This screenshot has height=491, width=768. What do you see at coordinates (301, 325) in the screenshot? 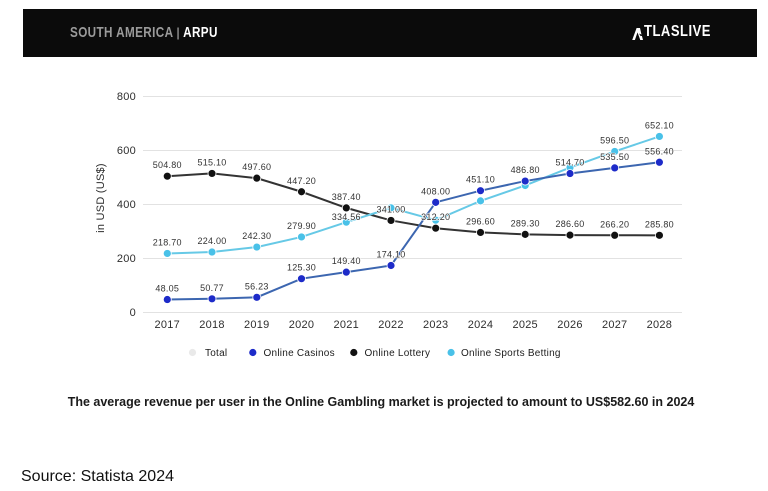
I see `svg-text: 2020` at bounding box center [301, 325].